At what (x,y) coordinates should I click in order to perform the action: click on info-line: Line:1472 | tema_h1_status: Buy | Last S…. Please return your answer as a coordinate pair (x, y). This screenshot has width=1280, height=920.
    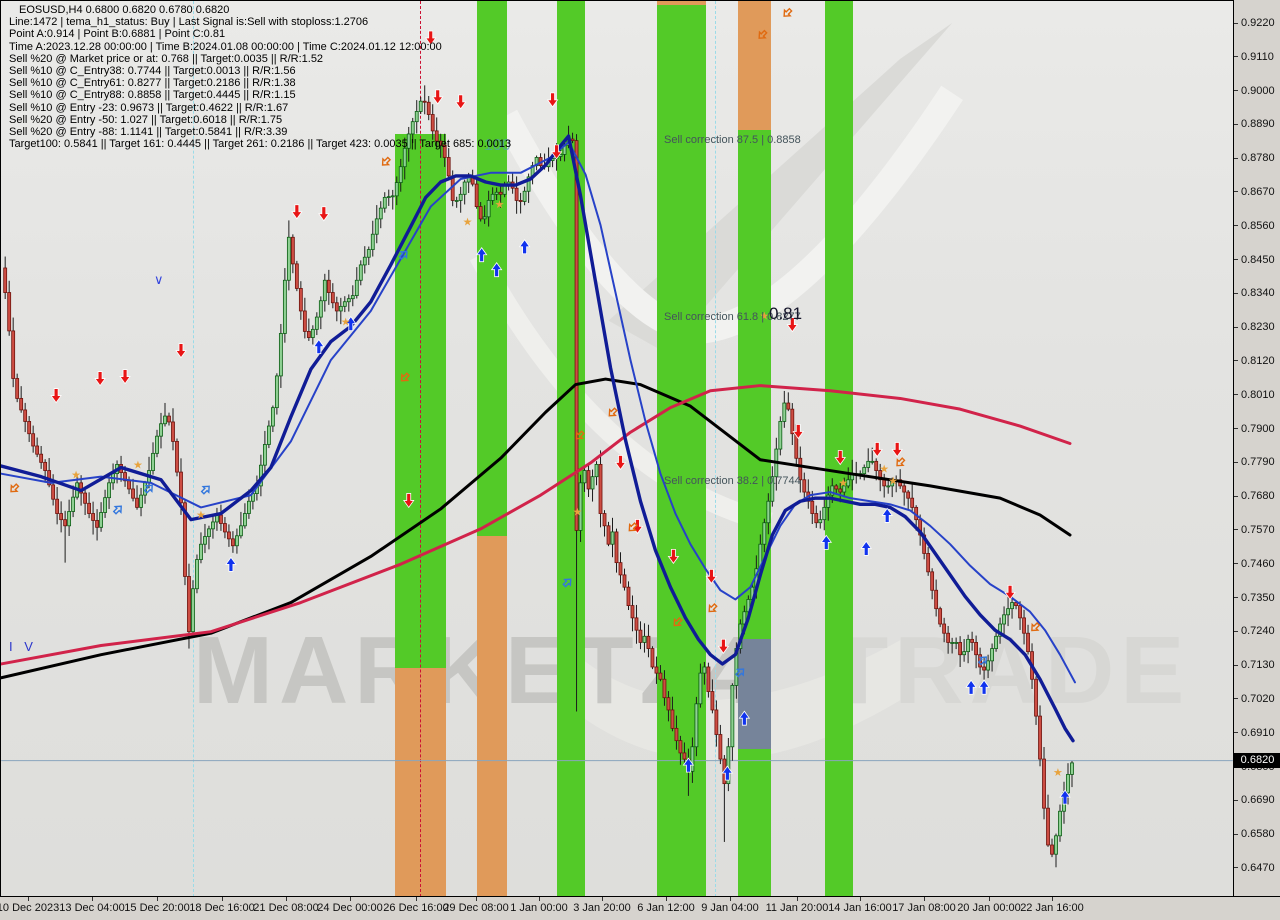
    Looking at the image, I should click on (189, 22).